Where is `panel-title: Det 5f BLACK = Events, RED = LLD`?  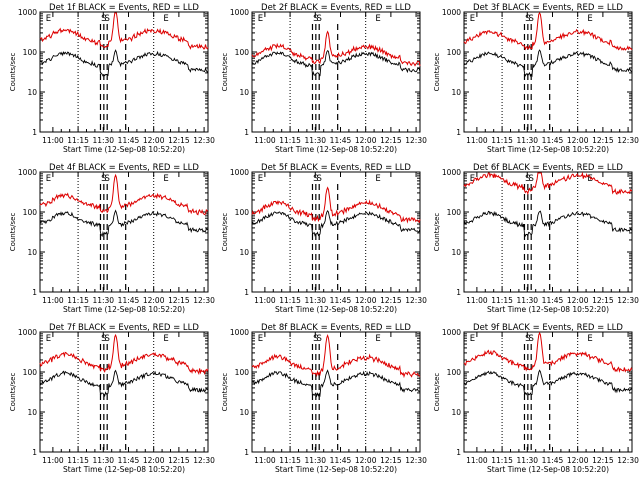
panel-title: Det 5f BLACK = Events, RED = LLD is located at coordinates (336, 168).